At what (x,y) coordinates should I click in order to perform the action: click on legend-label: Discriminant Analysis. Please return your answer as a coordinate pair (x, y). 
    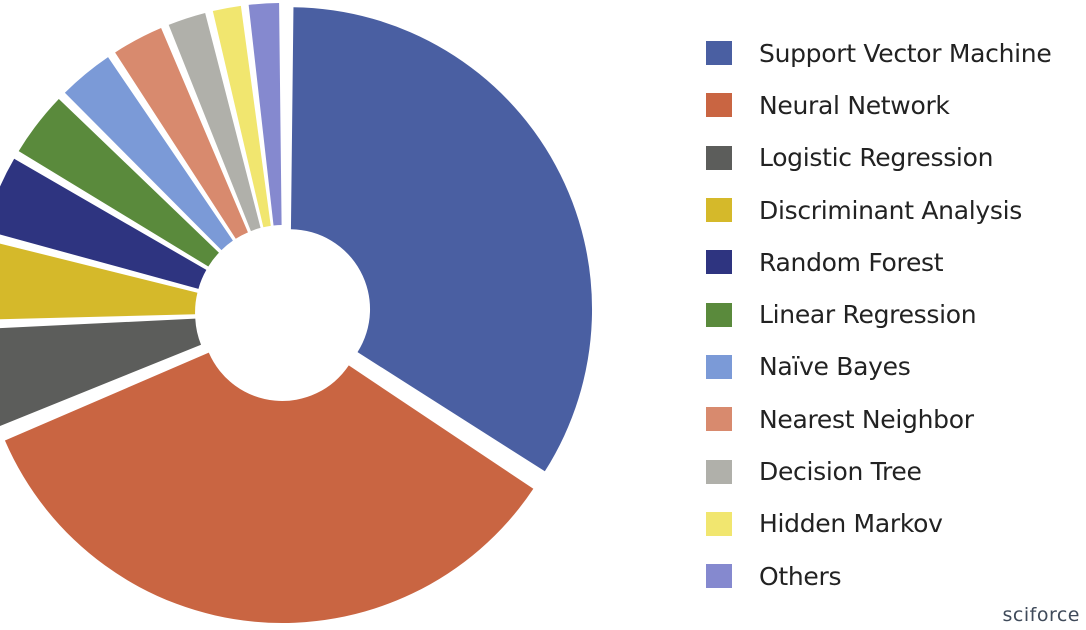
    Looking at the image, I should click on (890, 210).